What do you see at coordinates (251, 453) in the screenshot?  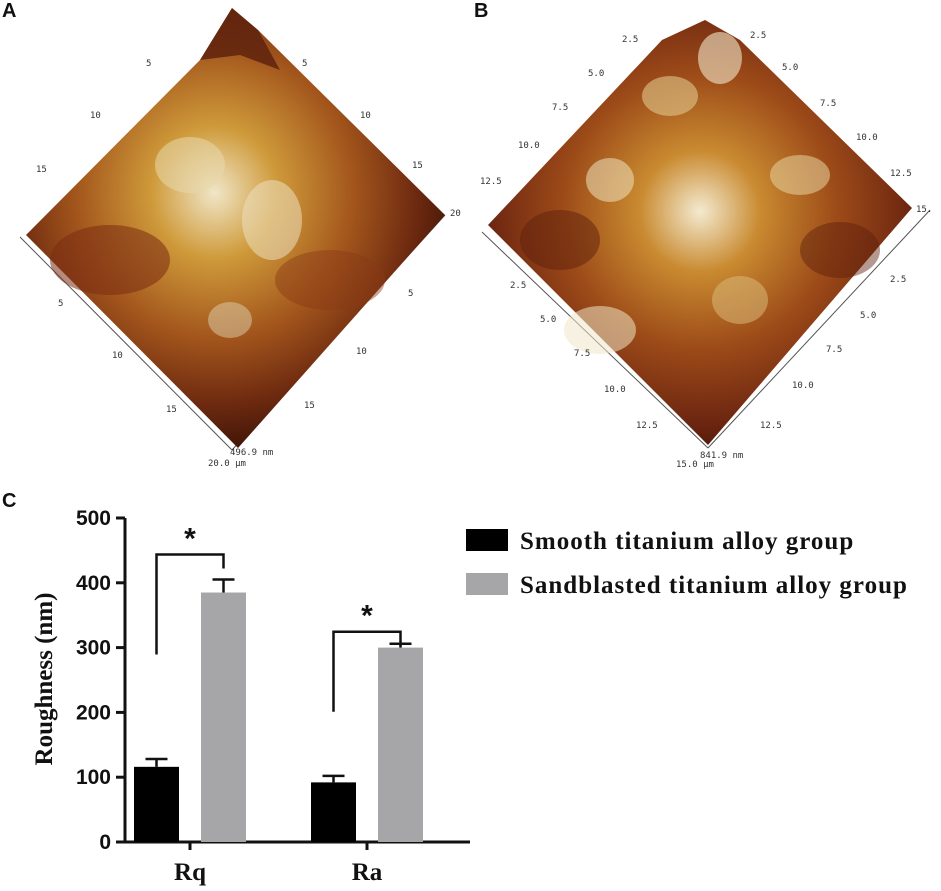 I see `afm-a-z-readout: 496.9 nm` at bounding box center [251, 453].